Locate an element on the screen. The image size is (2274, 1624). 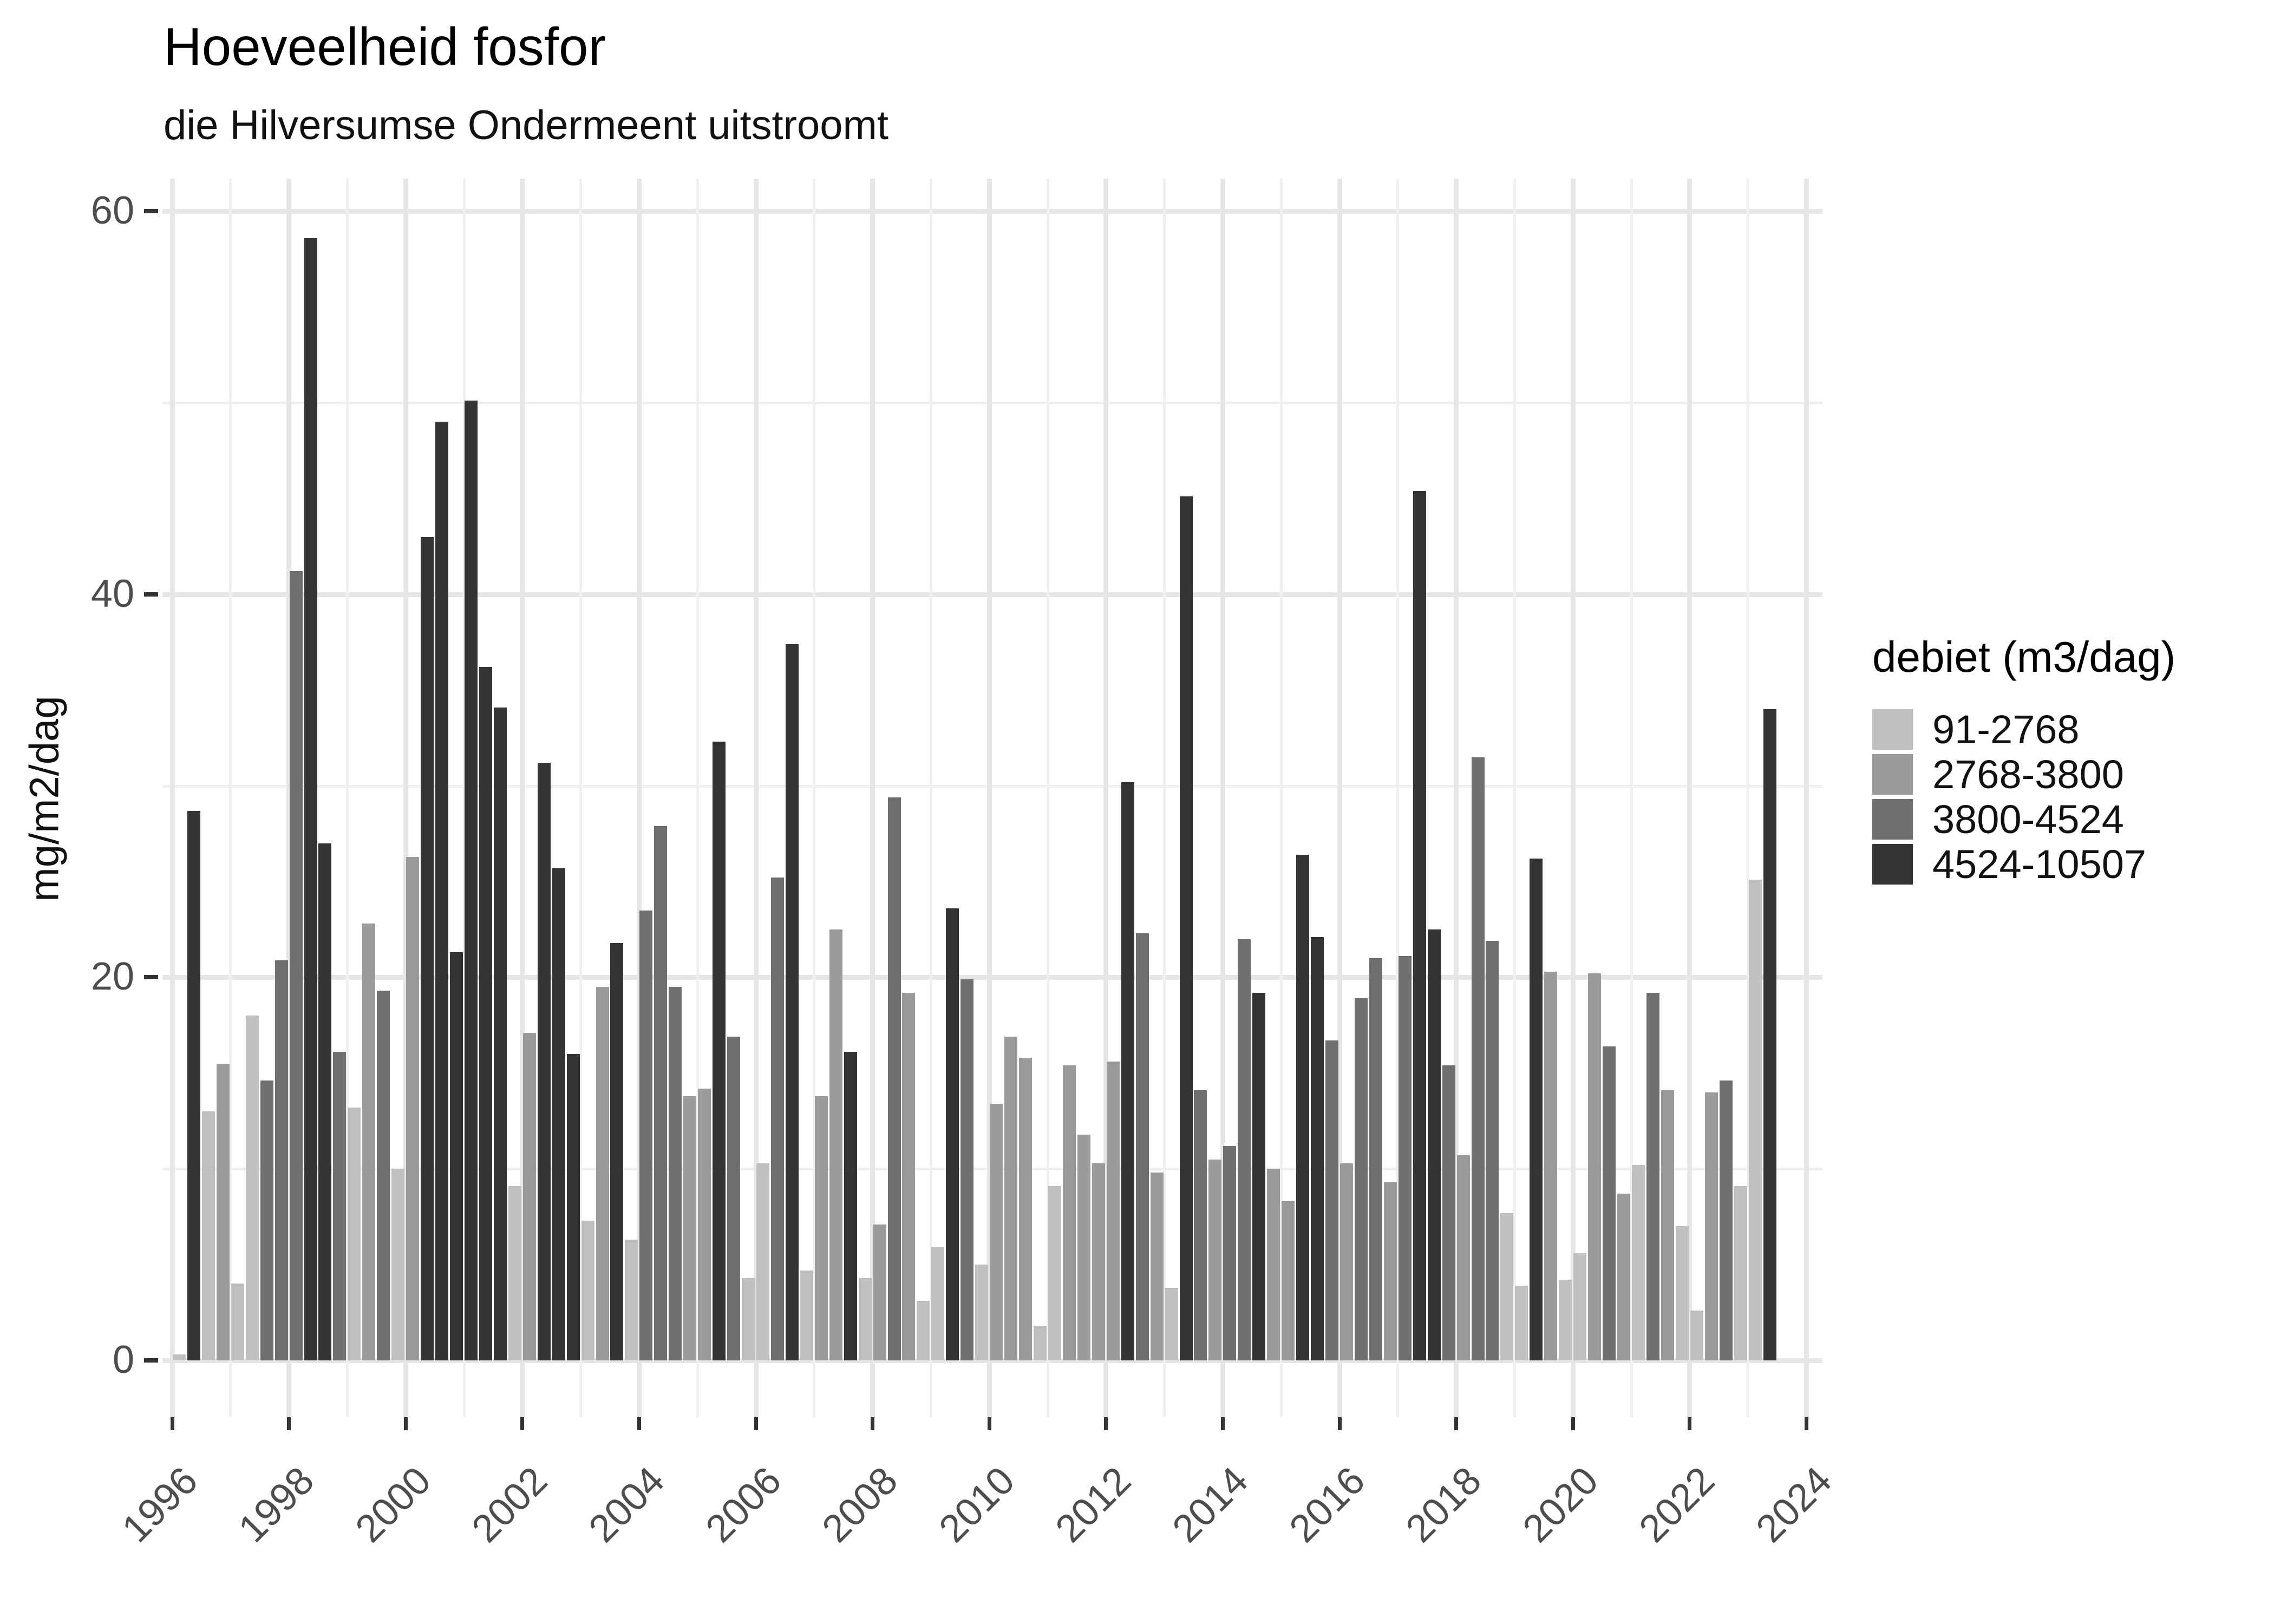
x-tick-label: 2000 is located at coordinates (393, 1505).